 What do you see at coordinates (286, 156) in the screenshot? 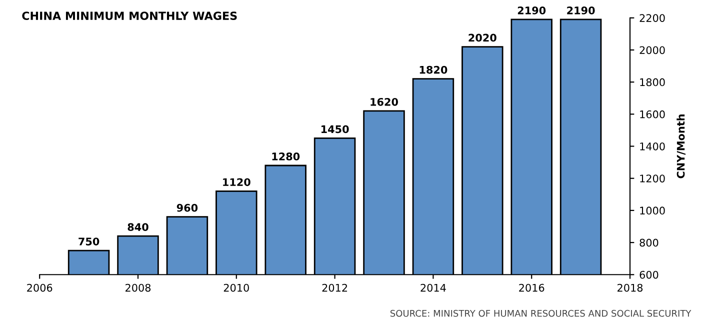
I see `data-label: 1280` at bounding box center [286, 156].